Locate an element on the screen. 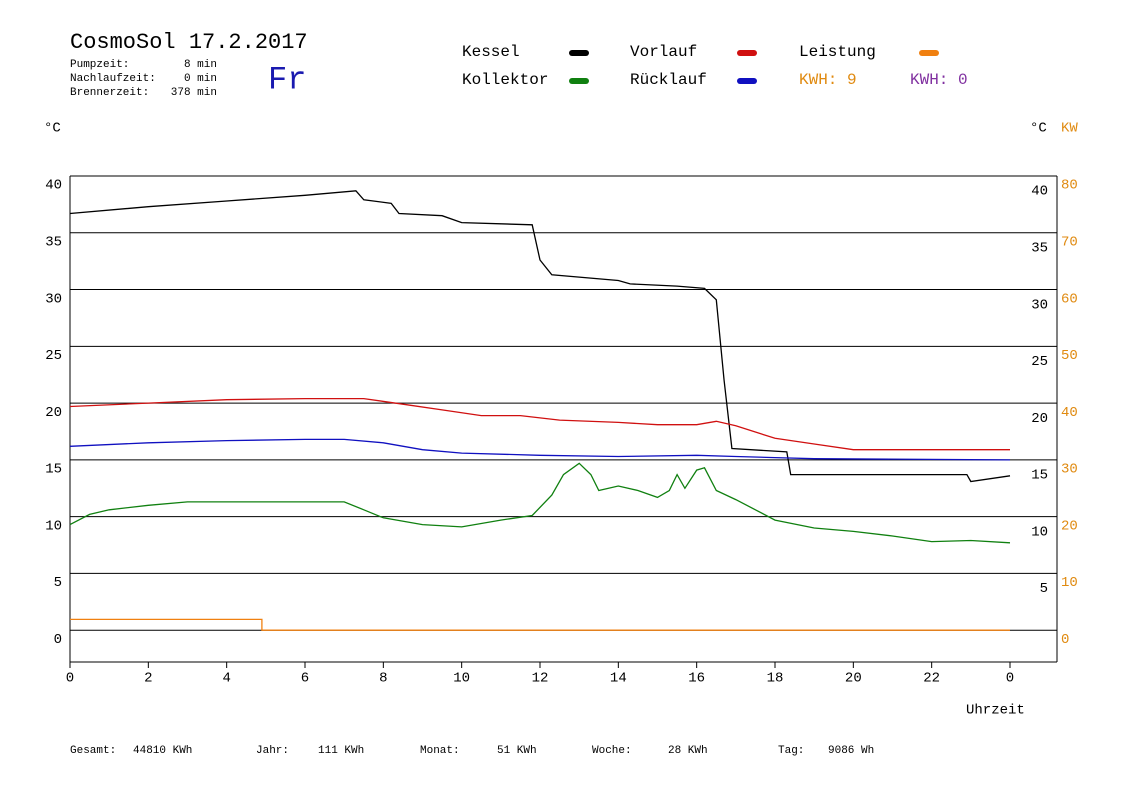  chart-title: CosmoSol 17.2.2017 is located at coordinates (189, 42).